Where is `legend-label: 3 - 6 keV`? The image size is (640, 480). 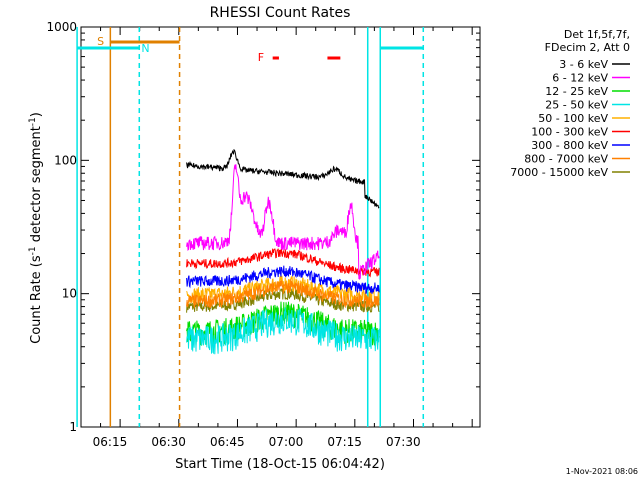 legend-label: 3 - 6 keV is located at coordinates (583, 64).